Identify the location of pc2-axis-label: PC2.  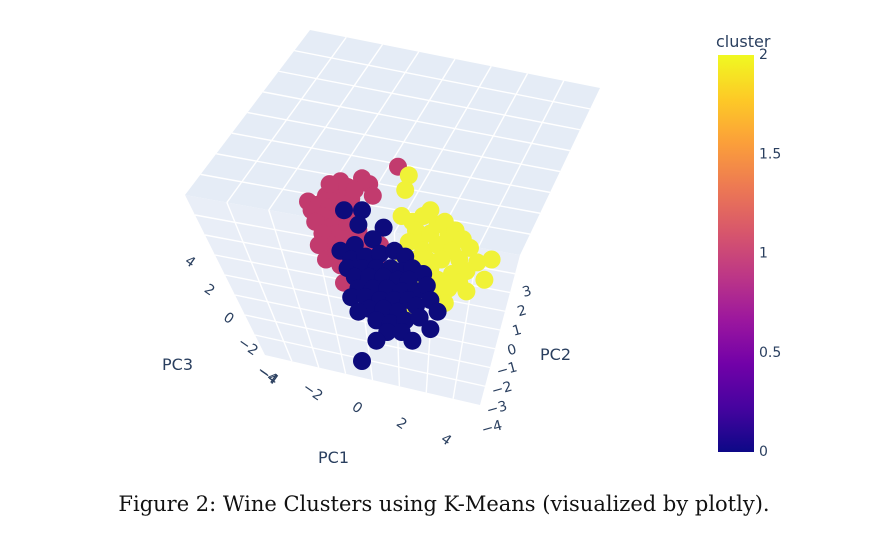
(555, 354).